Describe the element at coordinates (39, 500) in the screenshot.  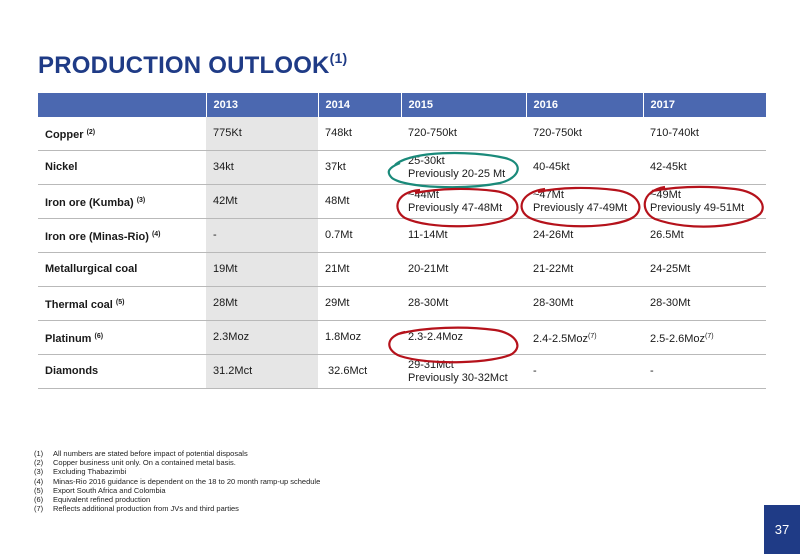
I see `footnote-number: (6)` at that location.